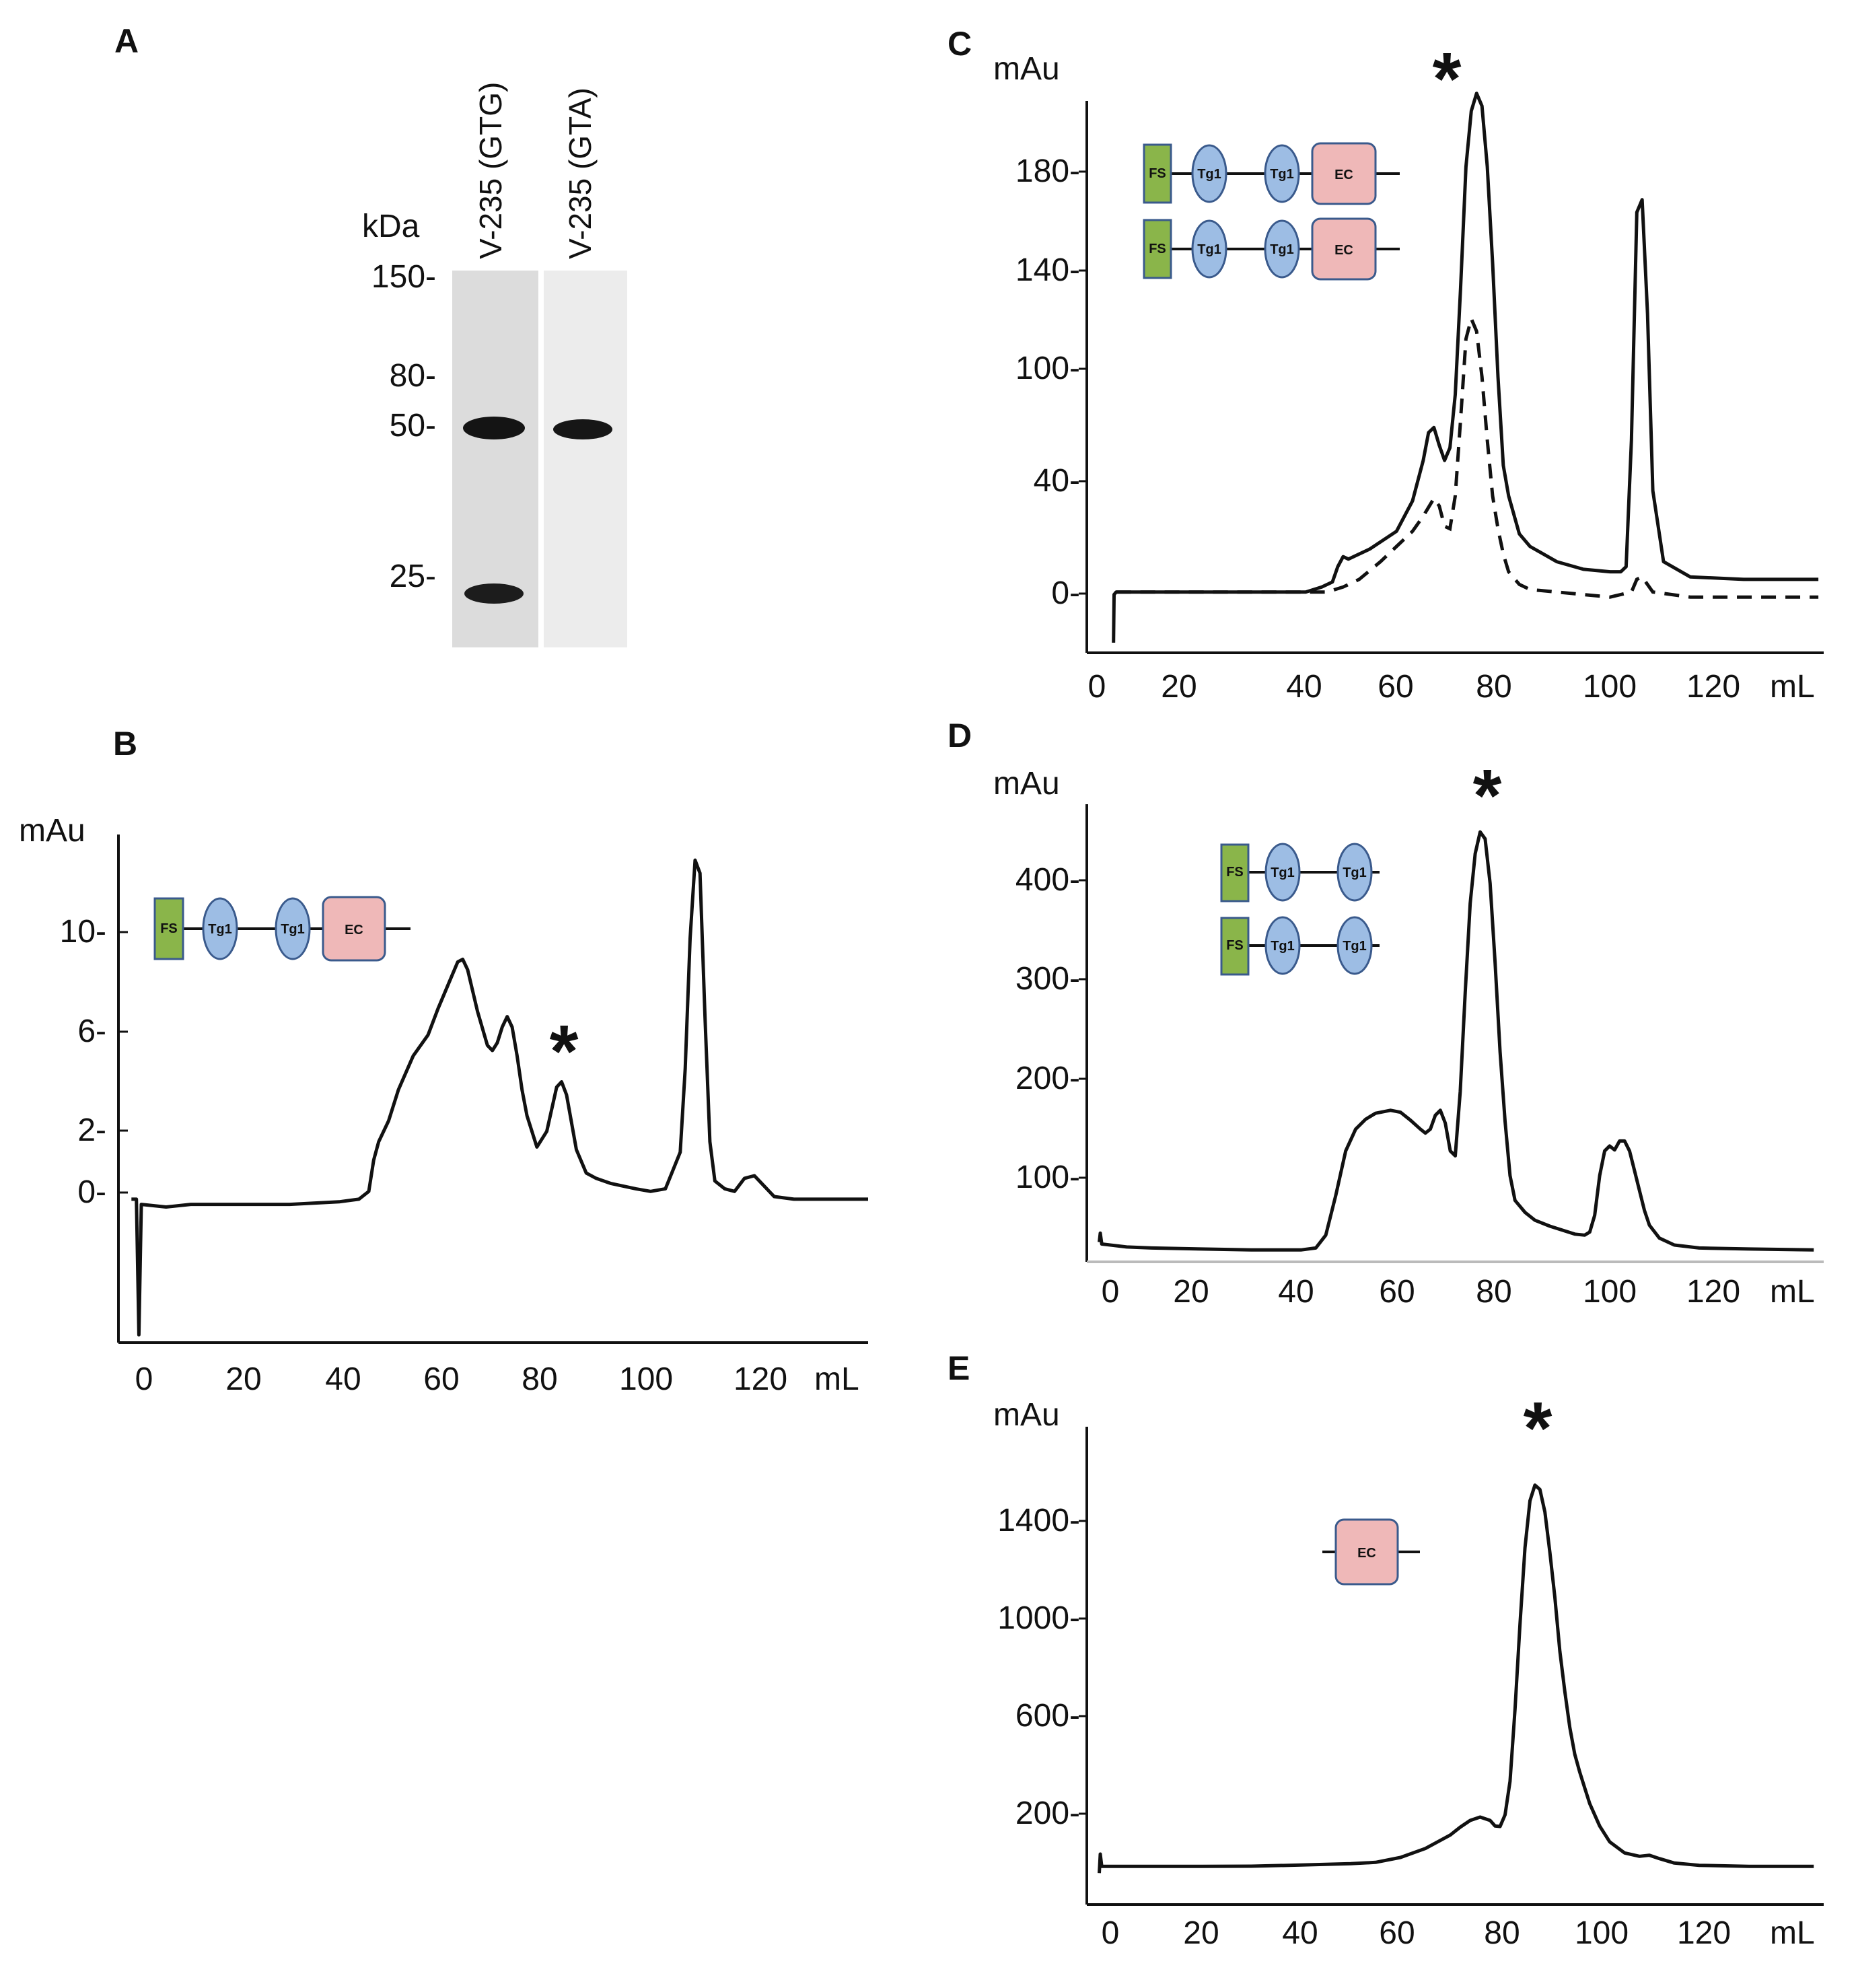 The width and height of the screenshot is (1856, 1988). What do you see at coordinates (960, 44) in the screenshot?
I see `panel-c-label: C` at bounding box center [960, 44].